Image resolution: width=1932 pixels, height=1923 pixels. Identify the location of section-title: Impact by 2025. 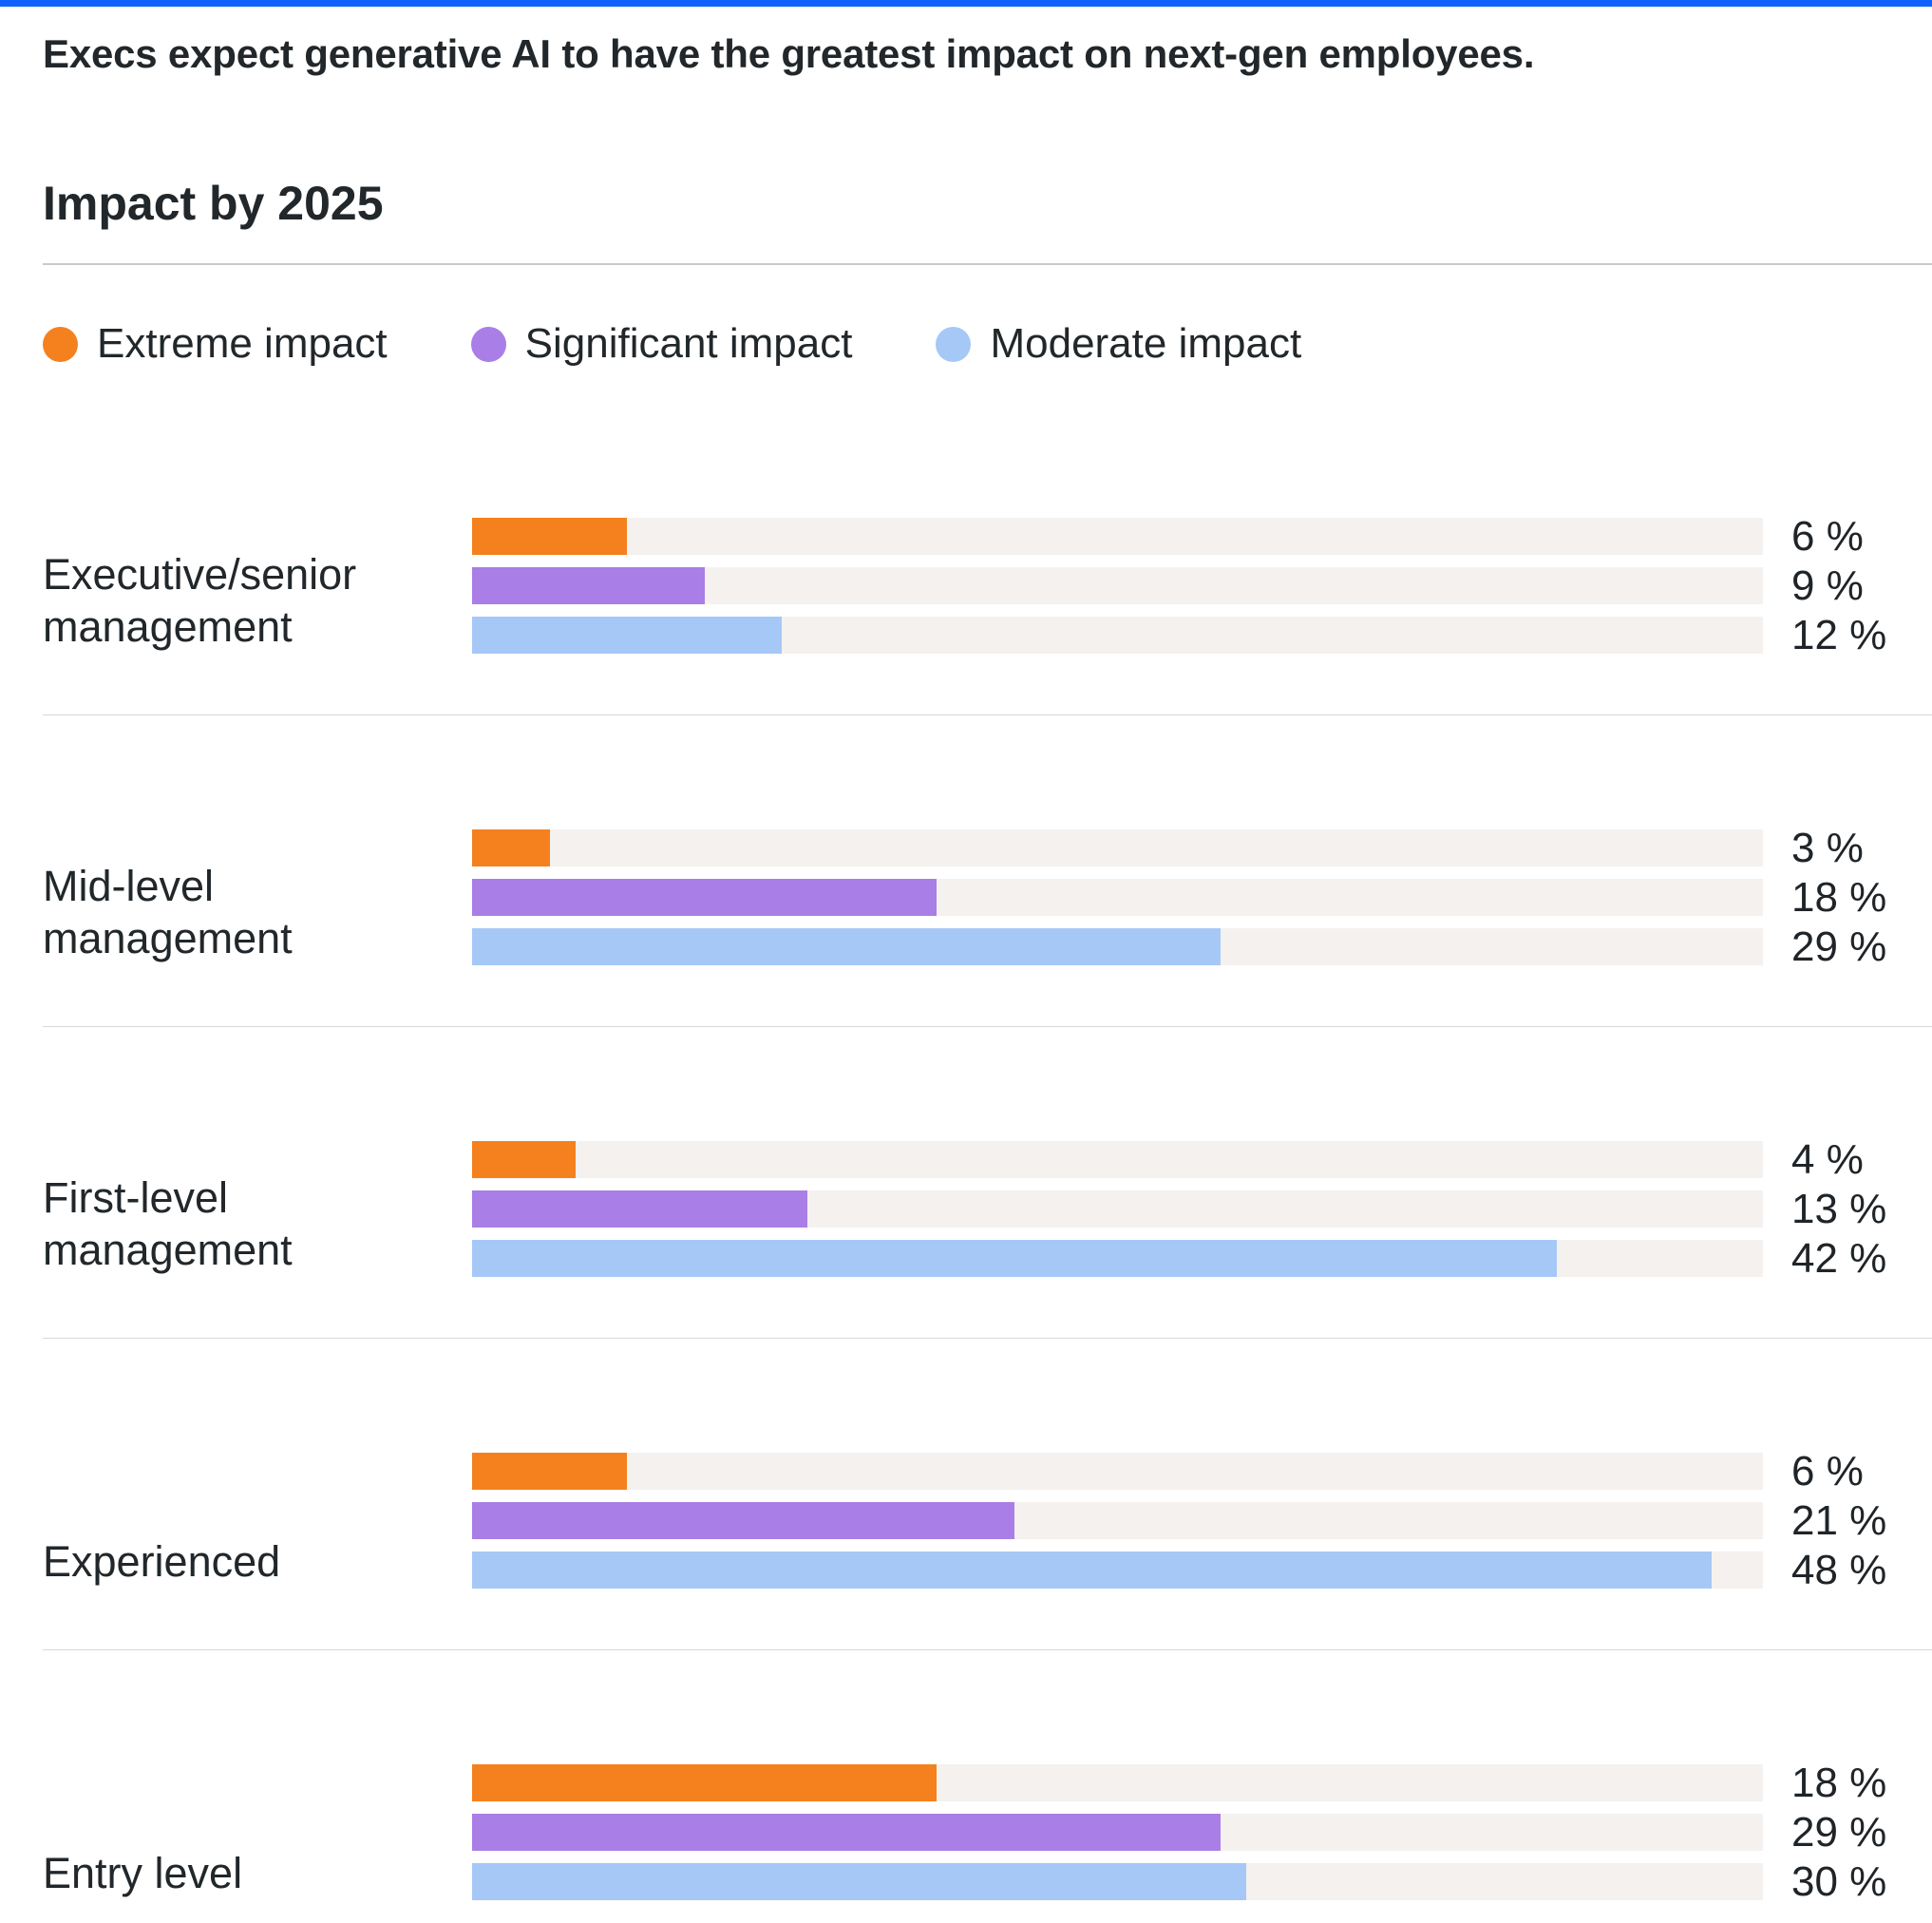
(213, 203).